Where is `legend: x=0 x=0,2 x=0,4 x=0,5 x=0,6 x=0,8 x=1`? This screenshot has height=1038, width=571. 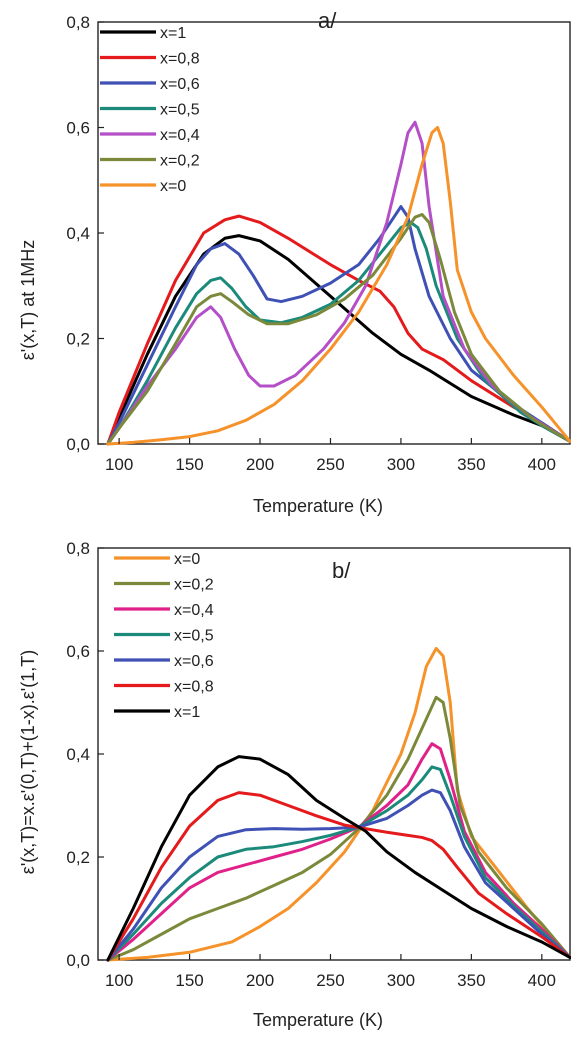 legend: x=0 x=0,2 x=0,4 x=0,5 x=0,6 x=0,8 x=1 is located at coordinates (164, 636).